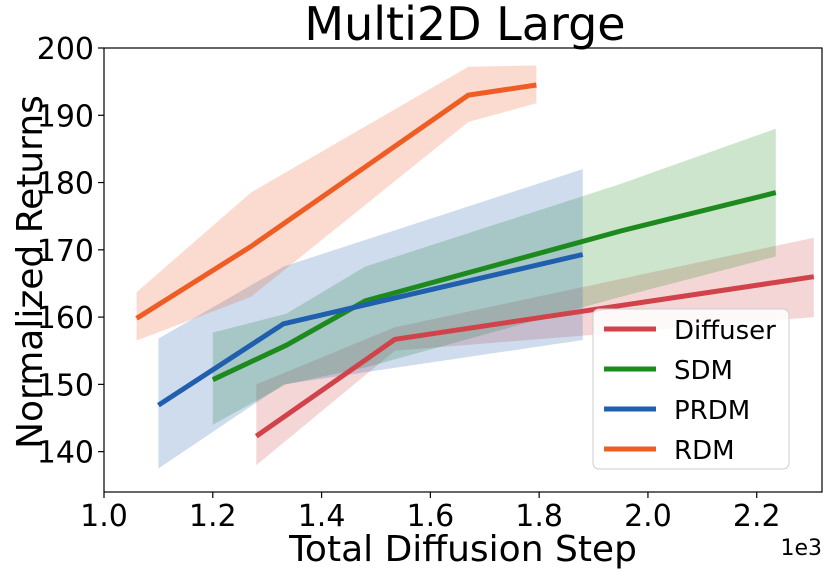 The image size is (830, 572). Describe the element at coordinates (712, 411) in the screenshot. I see `legend-label-prdm: PRDM` at that location.